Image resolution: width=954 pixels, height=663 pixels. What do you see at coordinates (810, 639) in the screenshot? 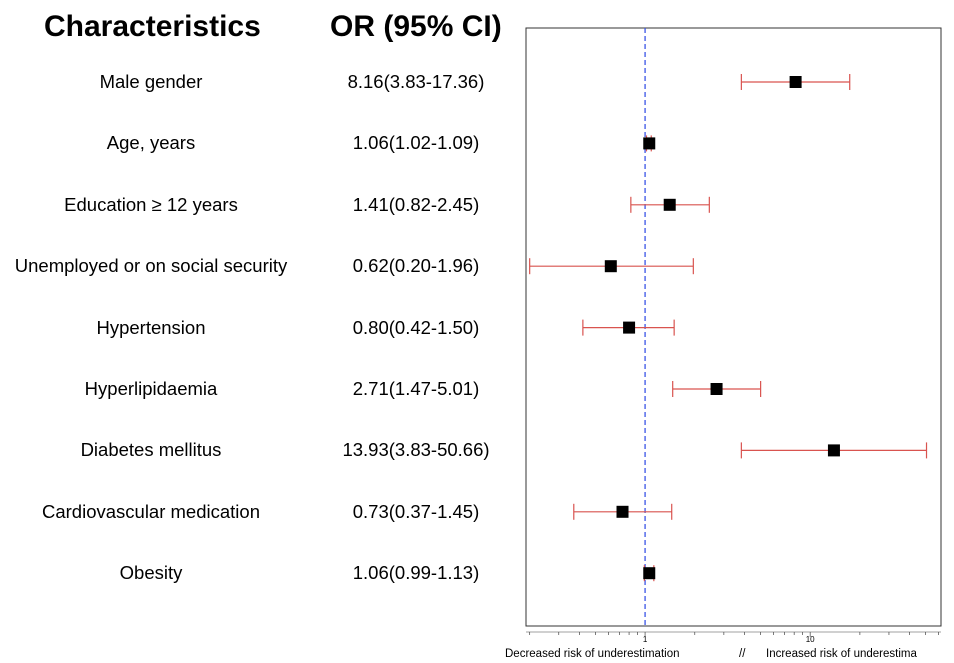
I see `x-tick-label: 10` at bounding box center [810, 639].